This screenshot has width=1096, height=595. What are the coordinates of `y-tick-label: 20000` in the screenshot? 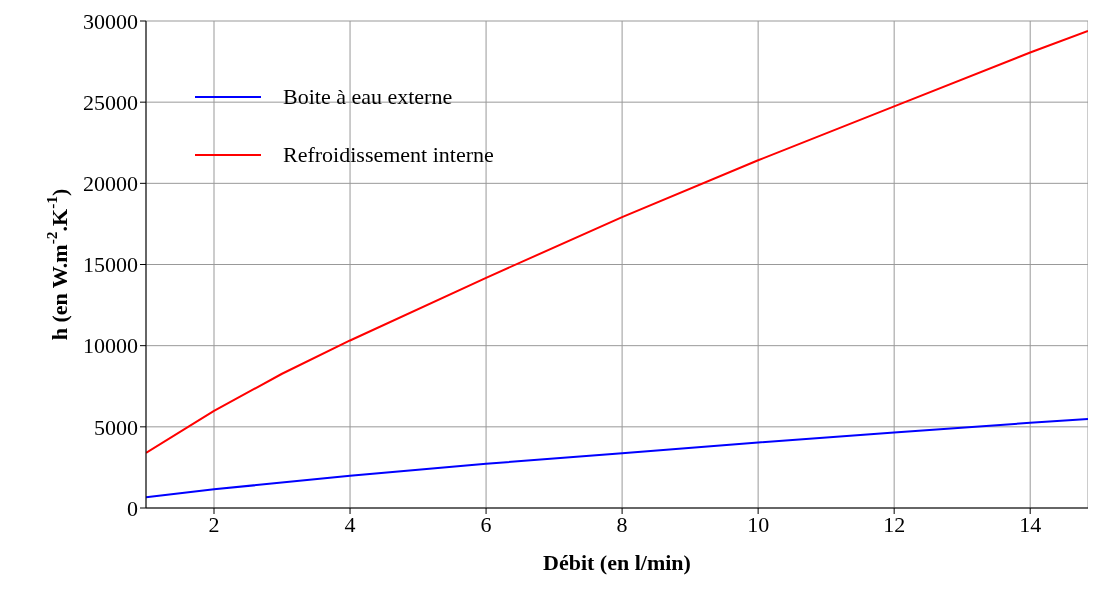 It's located at (110, 184).